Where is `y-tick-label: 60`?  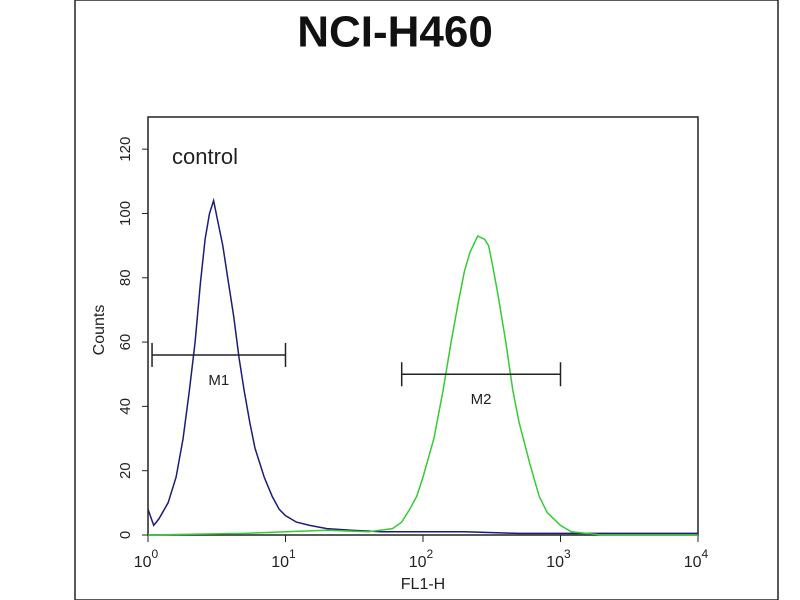 y-tick-label: 60 is located at coordinates (125, 342).